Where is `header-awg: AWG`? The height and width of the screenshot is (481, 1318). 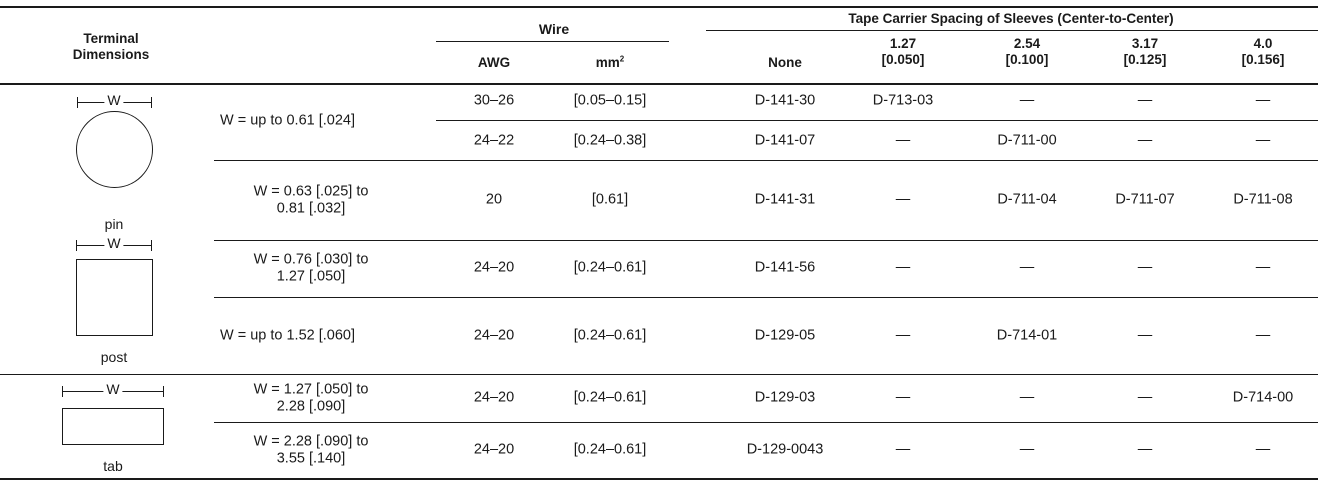
header-awg: AWG is located at coordinates (494, 62).